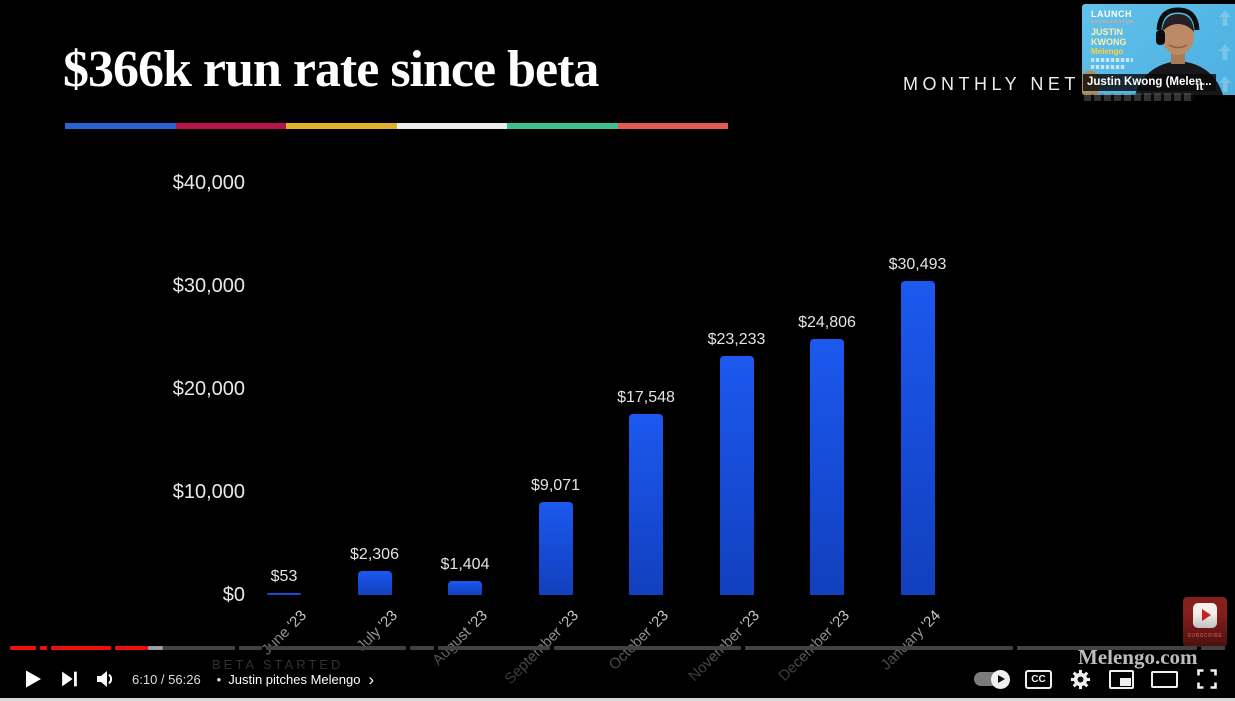  What do you see at coordinates (208, 389) in the screenshot?
I see `y-axis-tick: $20,000` at bounding box center [208, 389].